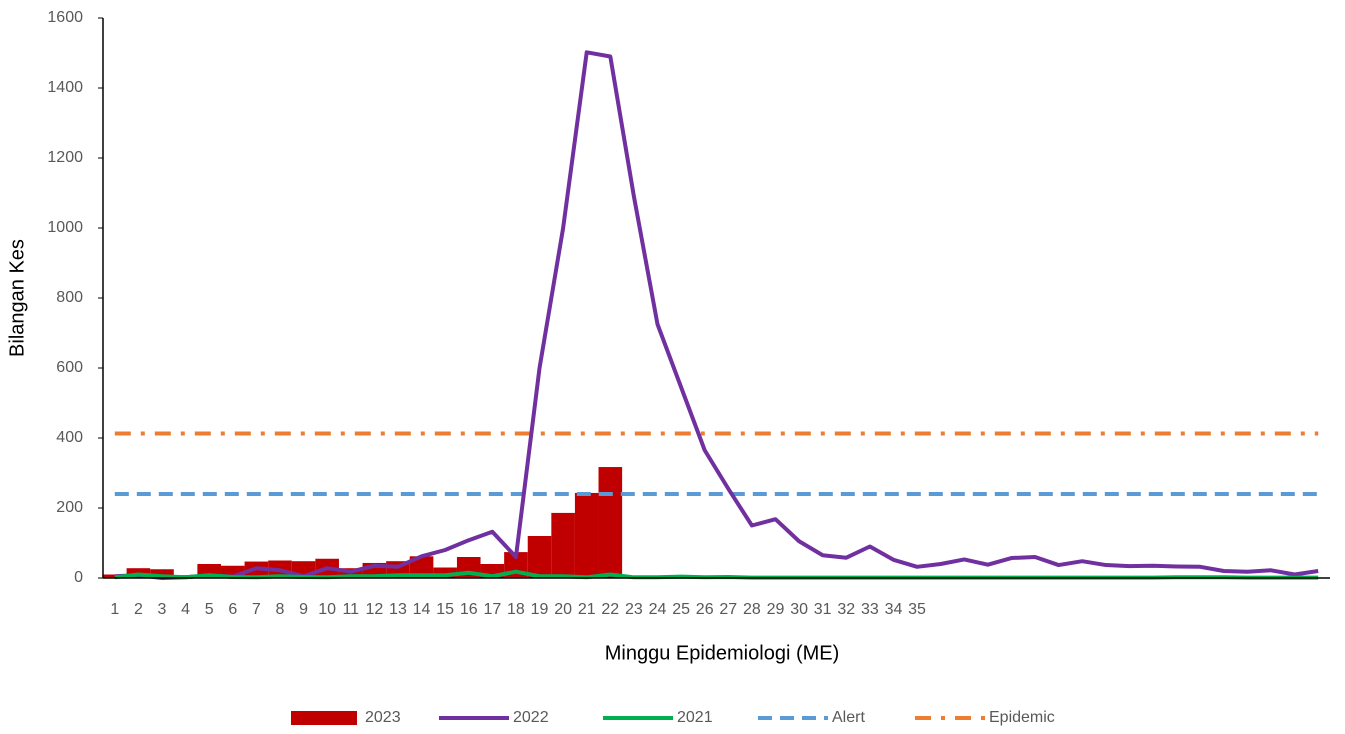  What do you see at coordinates (383, 717) in the screenshot?
I see `legend-label: 2023` at bounding box center [383, 717].